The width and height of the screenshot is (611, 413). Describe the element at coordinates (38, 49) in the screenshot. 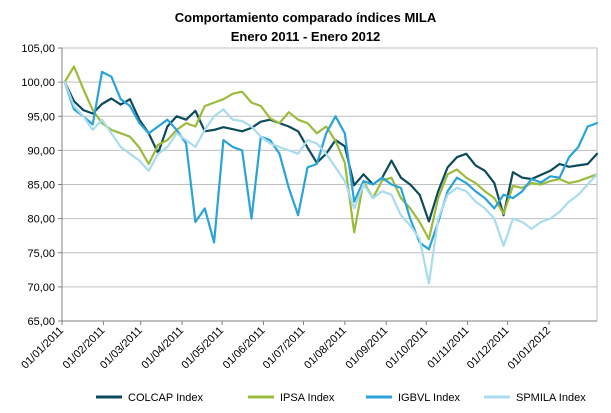

I see `y-tick-label: 105,00` at that location.